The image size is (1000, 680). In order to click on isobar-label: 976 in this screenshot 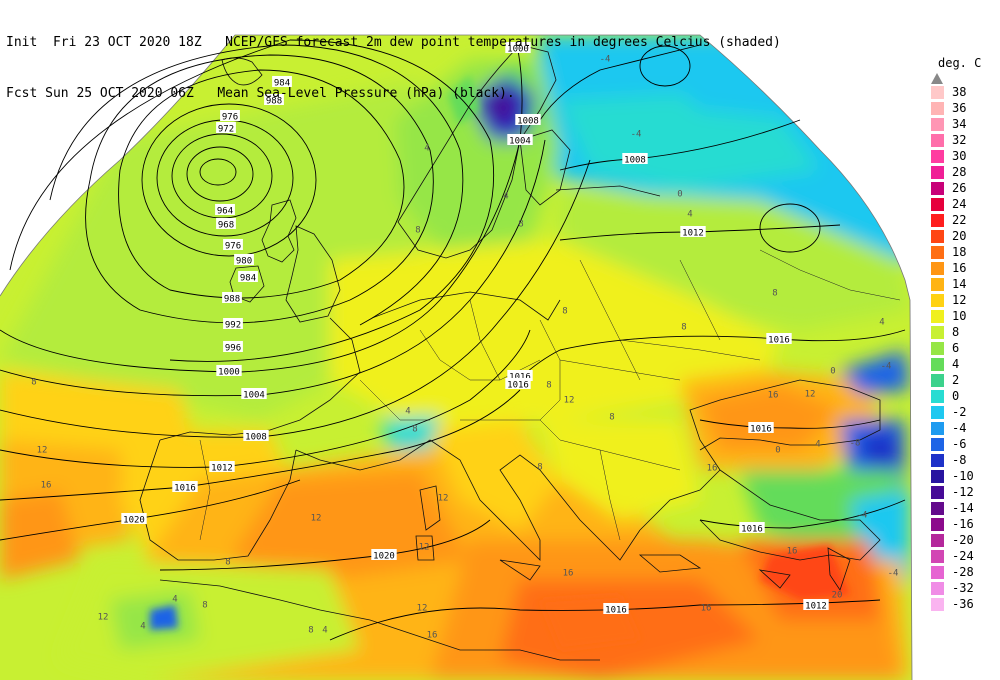, I will do `click(233, 247)`.